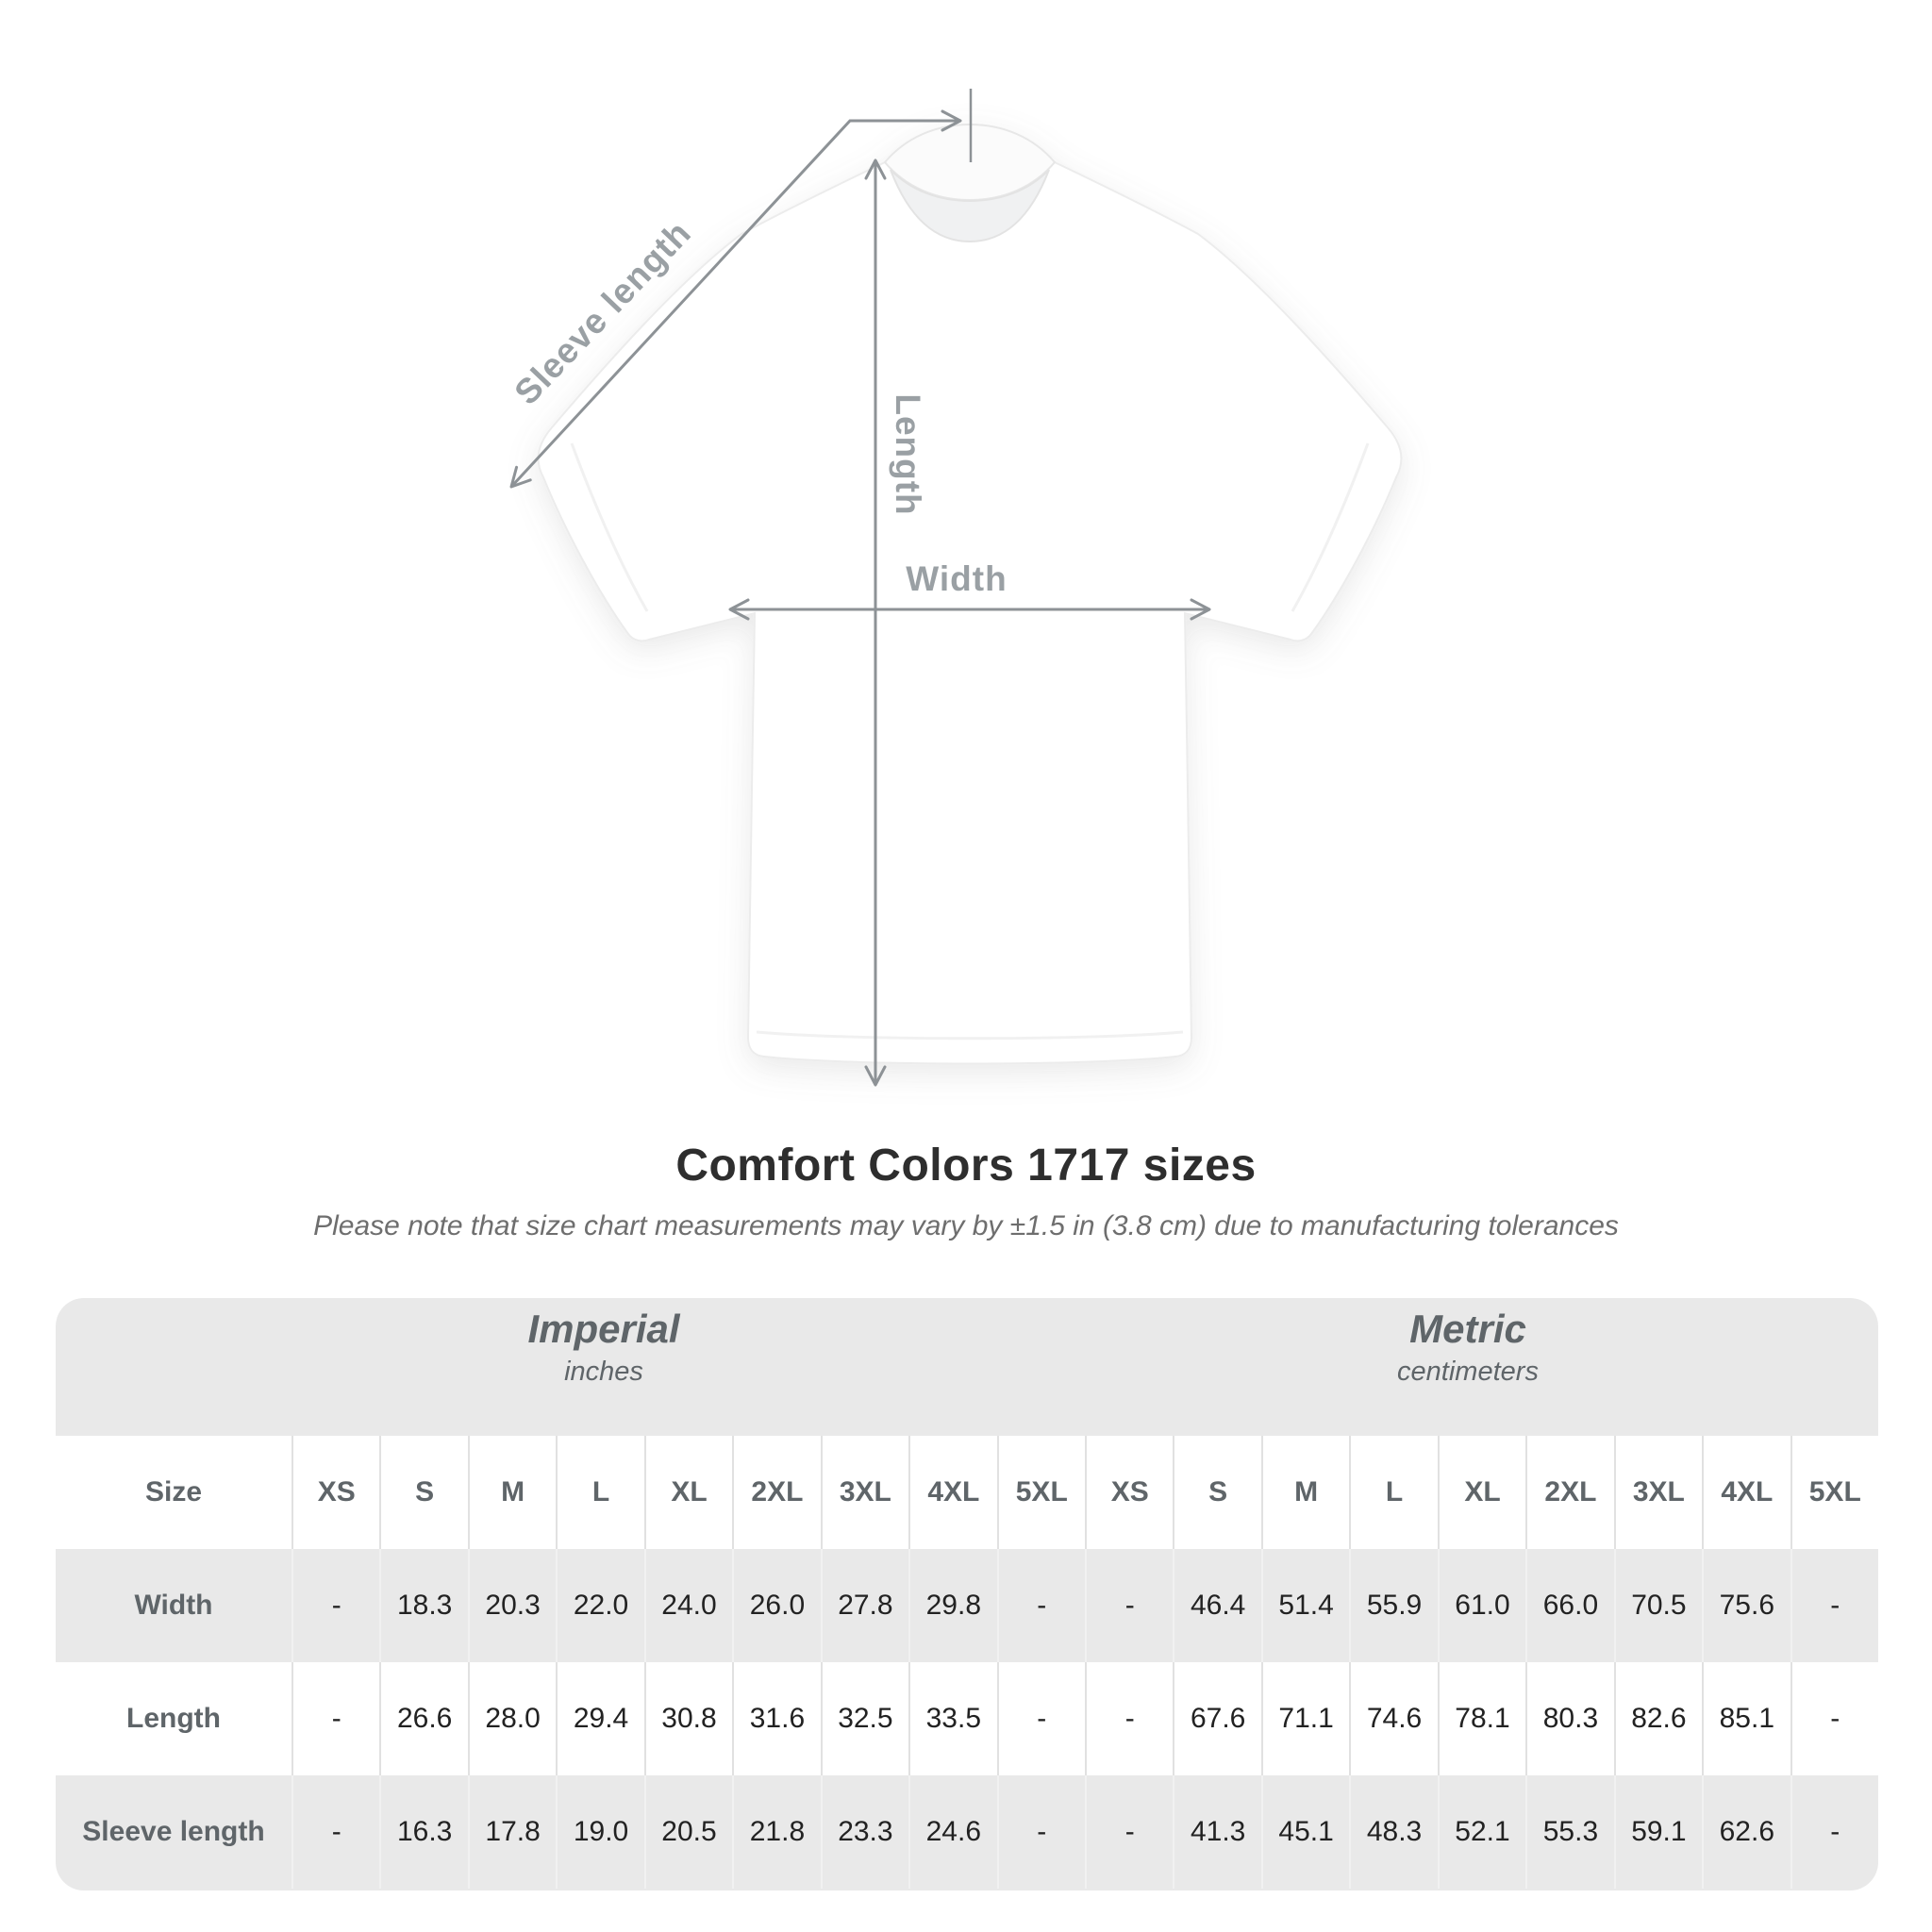 The image size is (1932, 1932). Describe the element at coordinates (1481, 1606) in the screenshot. I see `table-cell: 61.0` at that location.